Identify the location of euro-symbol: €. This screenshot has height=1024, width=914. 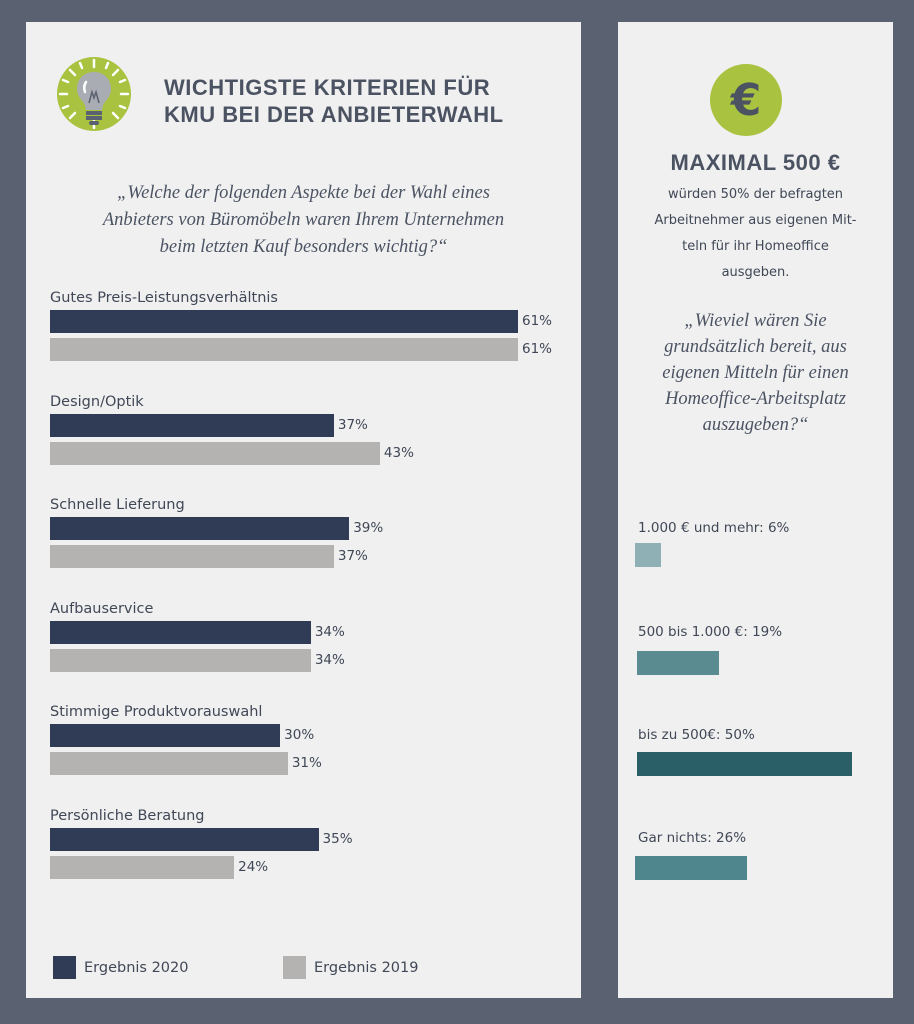
(746, 100).